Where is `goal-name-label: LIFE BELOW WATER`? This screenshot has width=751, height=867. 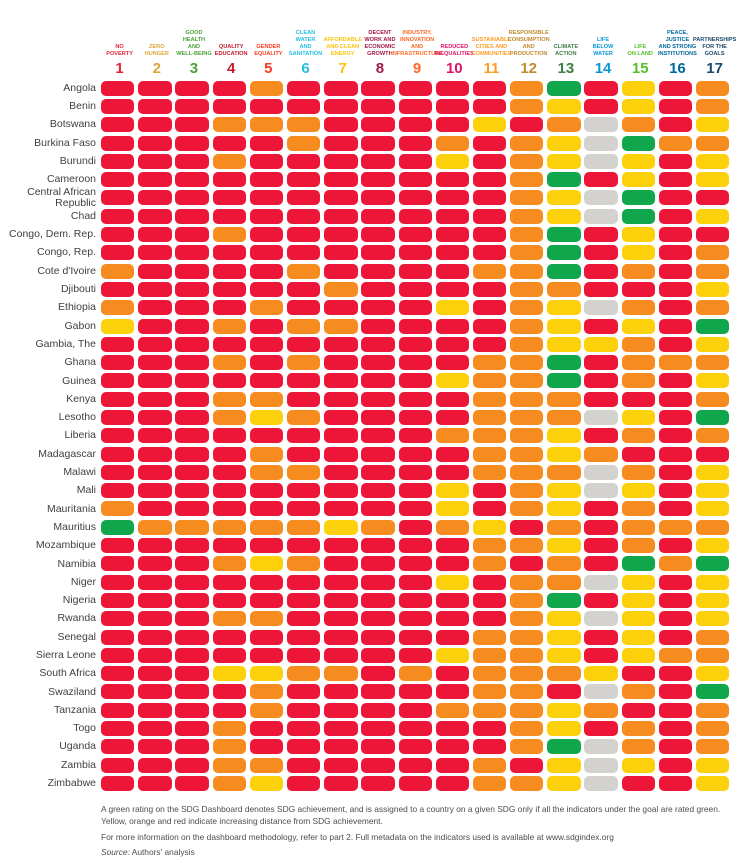 goal-name-label: LIFE BELOW WATER is located at coordinates (603, 47).